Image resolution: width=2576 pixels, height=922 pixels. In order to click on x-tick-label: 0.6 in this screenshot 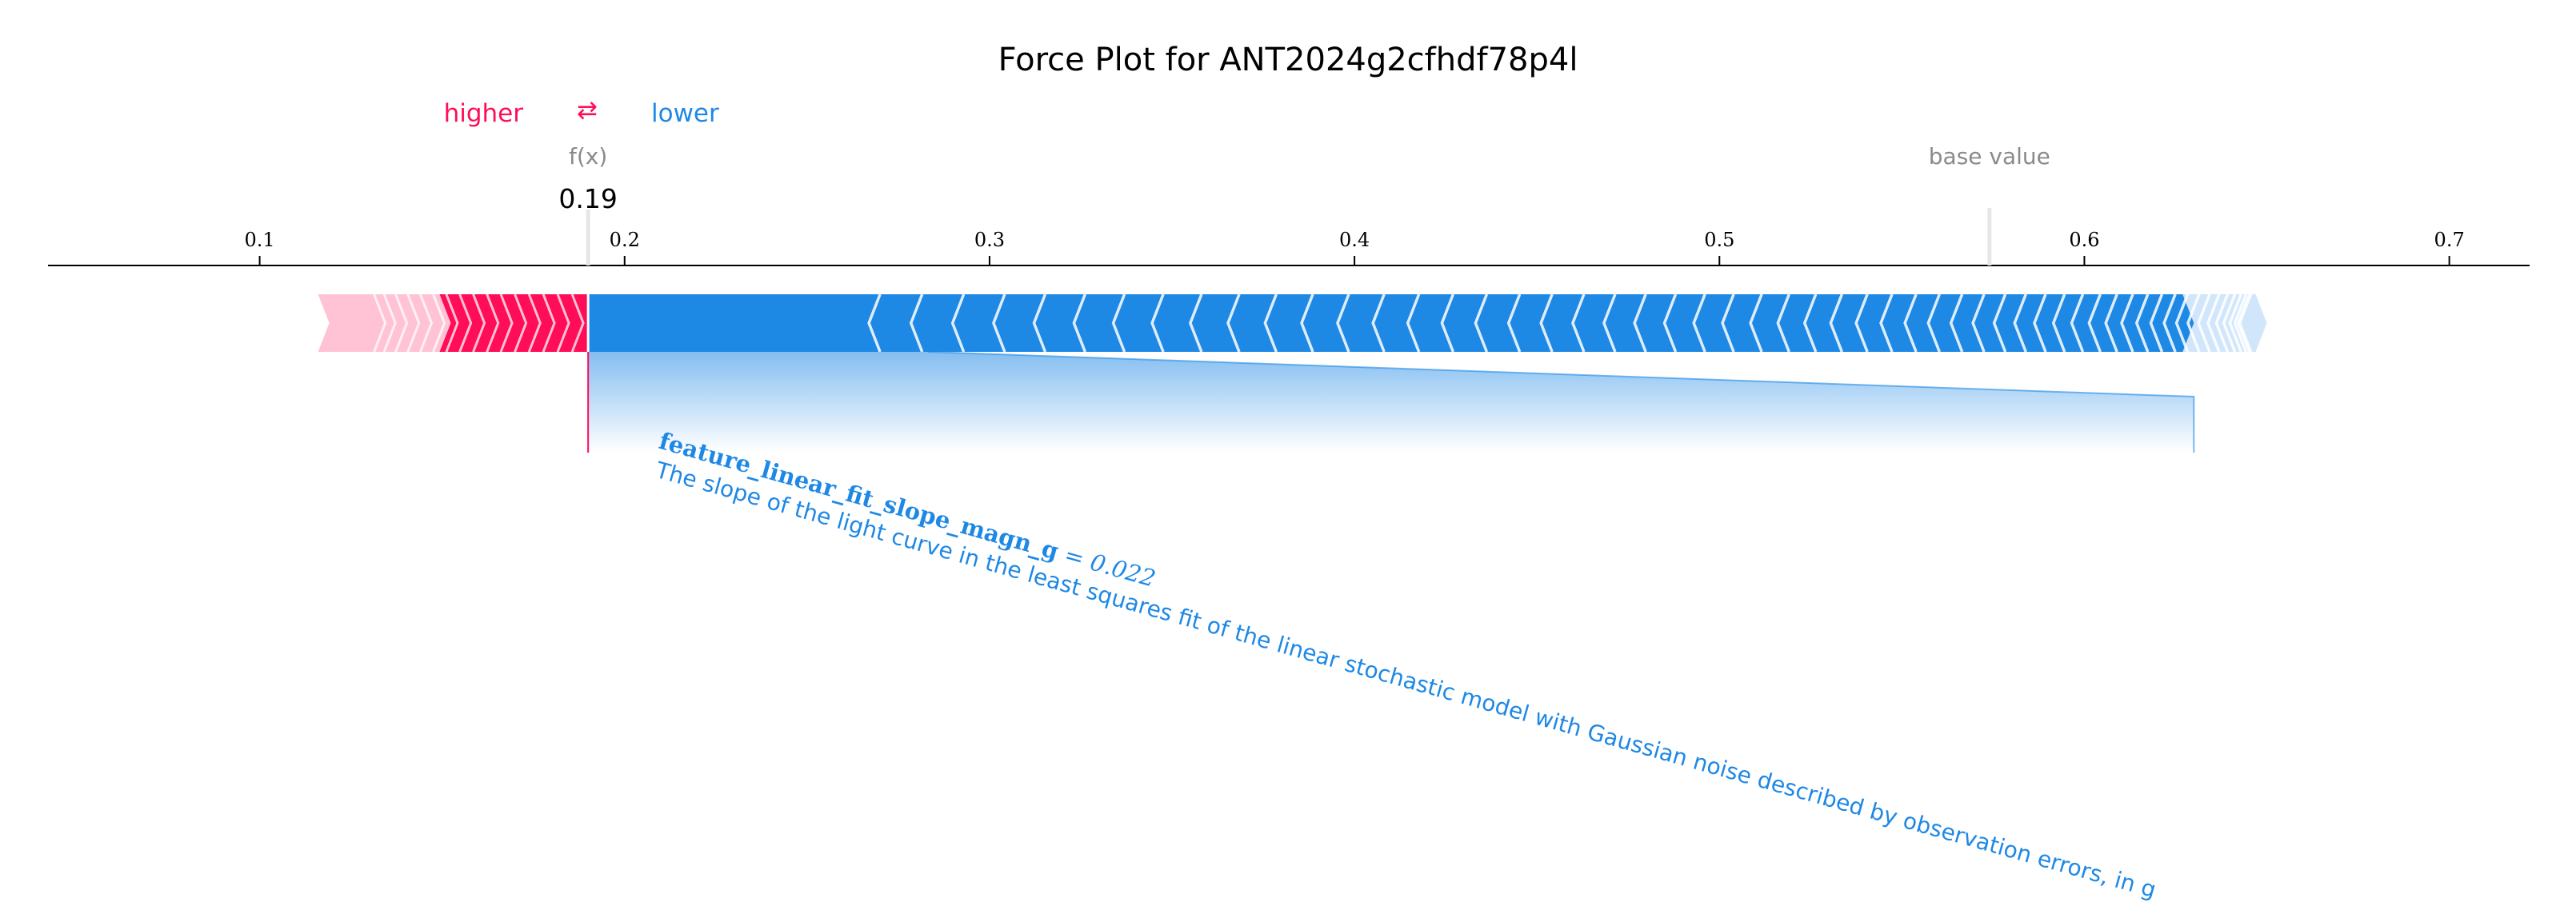, I will do `click(2084, 240)`.